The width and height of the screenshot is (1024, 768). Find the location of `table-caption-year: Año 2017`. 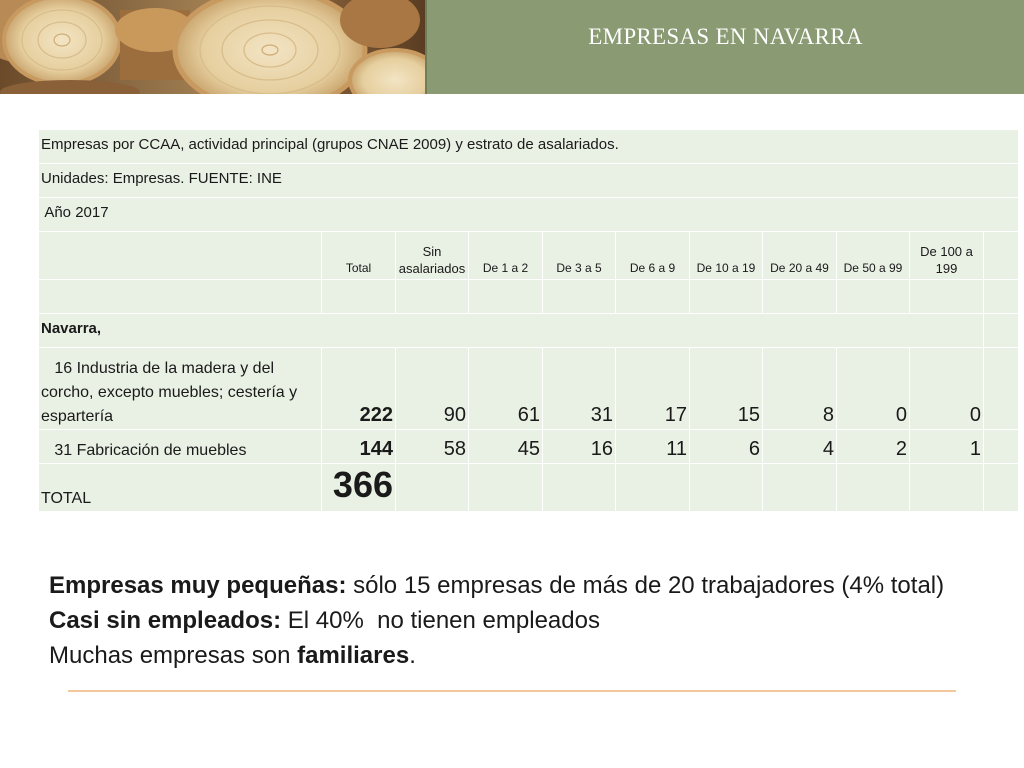

table-caption-year: Año 2017 is located at coordinates (528, 214).